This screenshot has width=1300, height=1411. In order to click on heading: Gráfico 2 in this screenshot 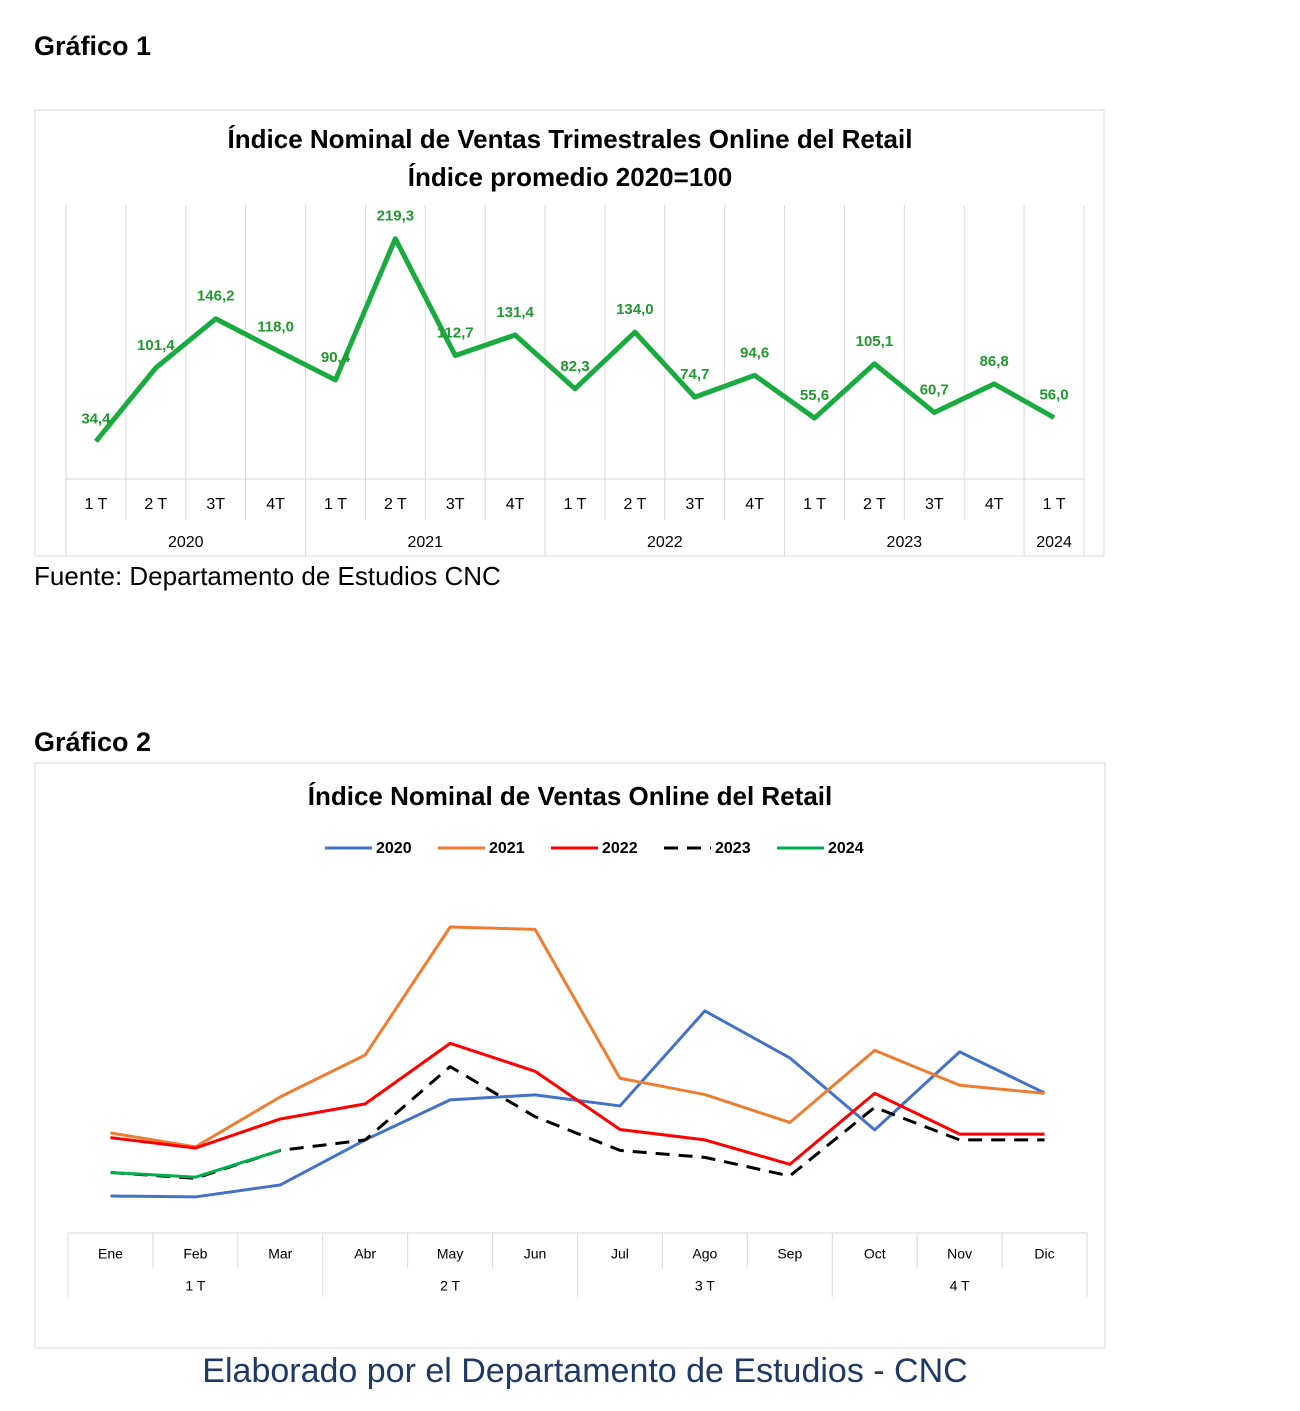, I will do `click(92, 742)`.